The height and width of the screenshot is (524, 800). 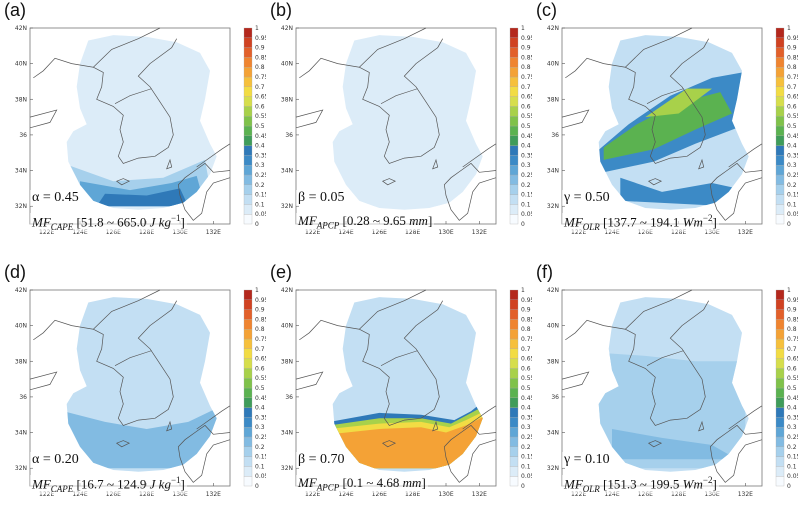 I want to click on colorbar-tick-label: 0.15, so click(x=792, y=195).